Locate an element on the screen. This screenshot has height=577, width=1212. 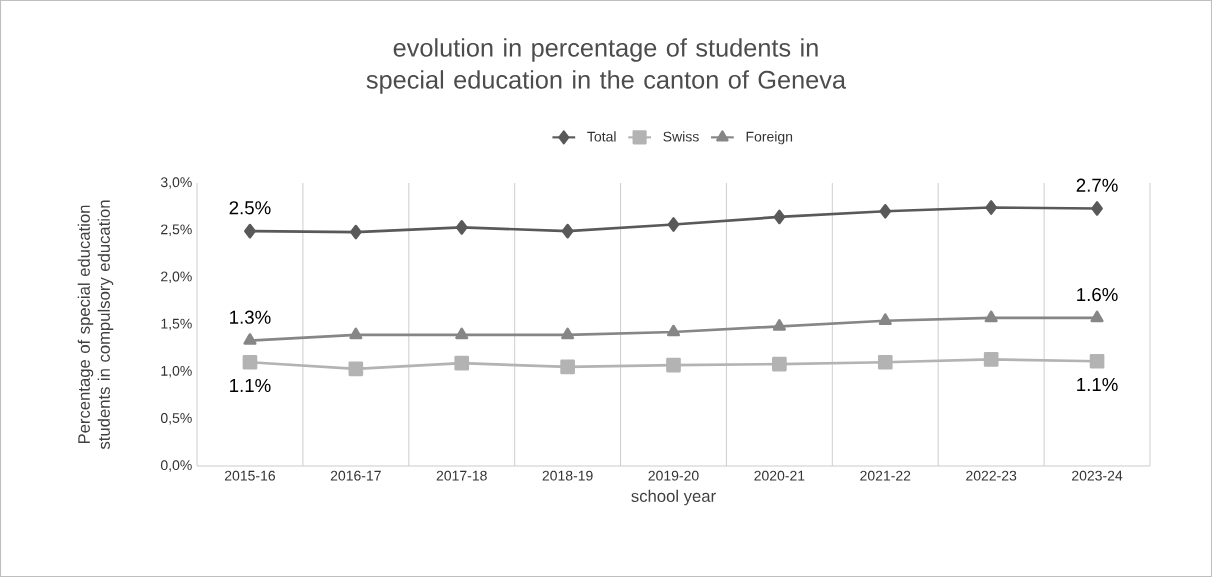
y-tick-label: 0,5% is located at coordinates (176, 419).